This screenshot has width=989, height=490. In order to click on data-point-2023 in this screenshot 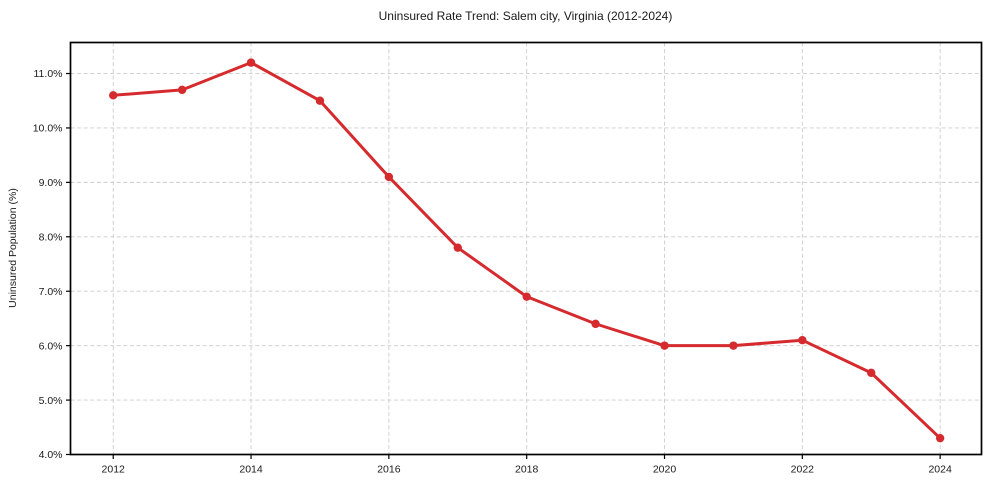, I will do `click(871, 373)`.